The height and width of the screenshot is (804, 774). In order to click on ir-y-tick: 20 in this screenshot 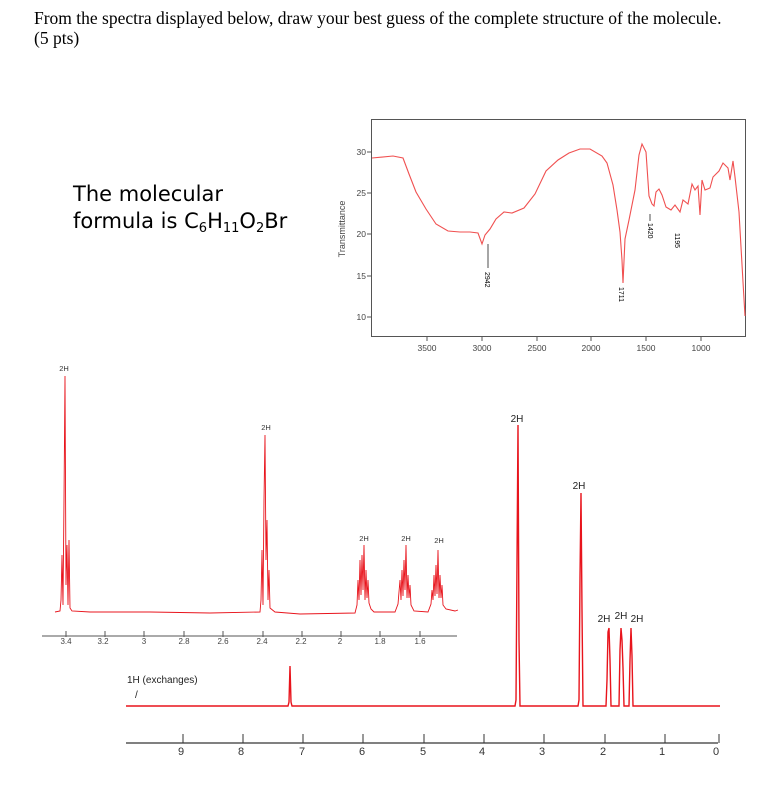, I will do `click(362, 234)`.